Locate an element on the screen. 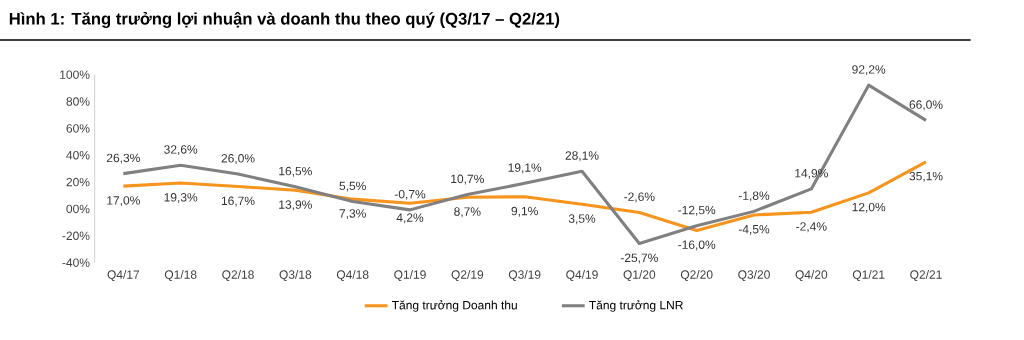 The width and height of the screenshot is (1024, 340). data-label: 17,0% is located at coordinates (123, 201).